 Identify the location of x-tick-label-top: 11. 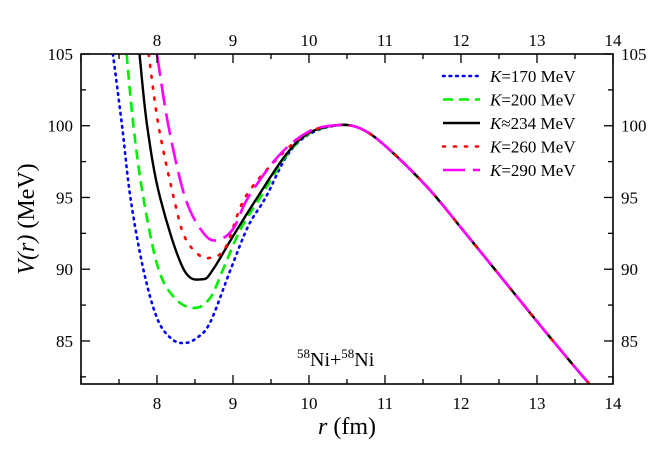
(385, 40).